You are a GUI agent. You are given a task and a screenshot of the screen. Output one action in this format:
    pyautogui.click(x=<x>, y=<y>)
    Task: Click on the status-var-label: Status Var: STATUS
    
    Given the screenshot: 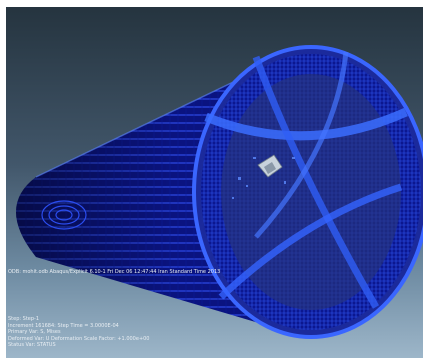 What is the action you would take?
    pyautogui.click(x=32, y=345)
    